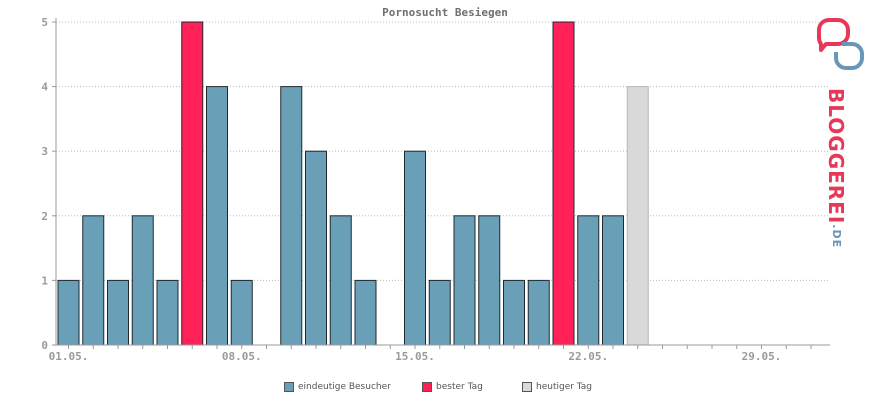  I want to click on legend-item-today: heutiger Tag, so click(557, 387).